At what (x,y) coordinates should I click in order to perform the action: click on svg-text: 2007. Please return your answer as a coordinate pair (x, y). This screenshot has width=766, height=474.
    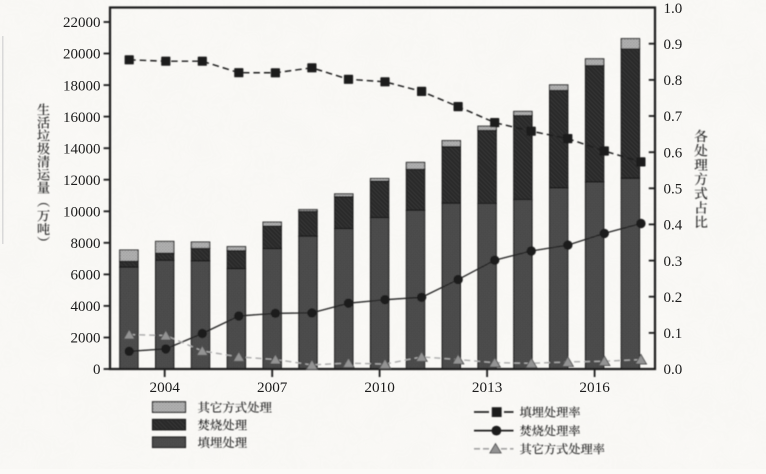
    Looking at the image, I should click on (272, 387).